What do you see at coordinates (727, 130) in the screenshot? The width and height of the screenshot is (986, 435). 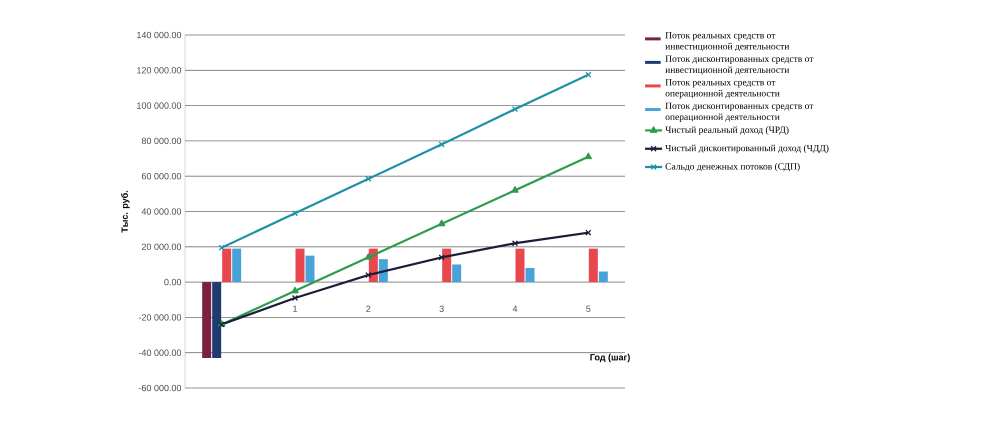 I see `legend-label: Чистый реальный доход (ЧРД)` at bounding box center [727, 130].